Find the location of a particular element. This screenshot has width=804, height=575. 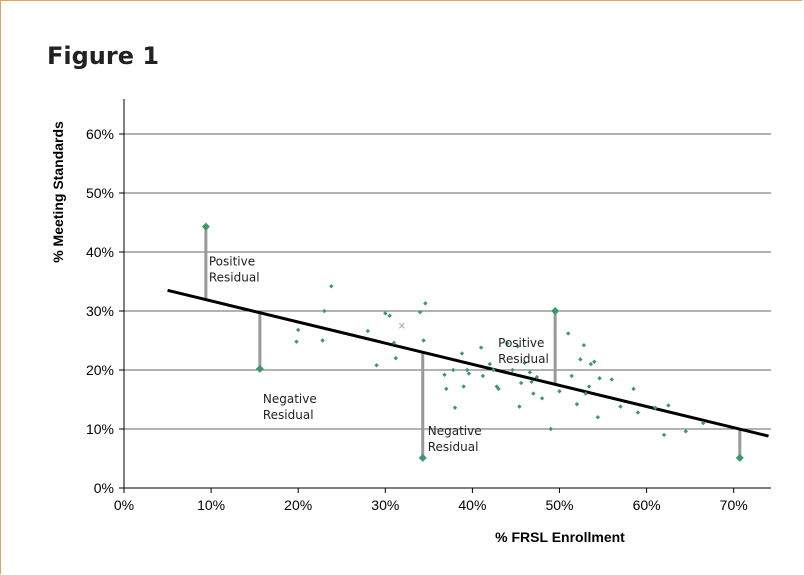

x-tick-label: 10% is located at coordinates (211, 505).